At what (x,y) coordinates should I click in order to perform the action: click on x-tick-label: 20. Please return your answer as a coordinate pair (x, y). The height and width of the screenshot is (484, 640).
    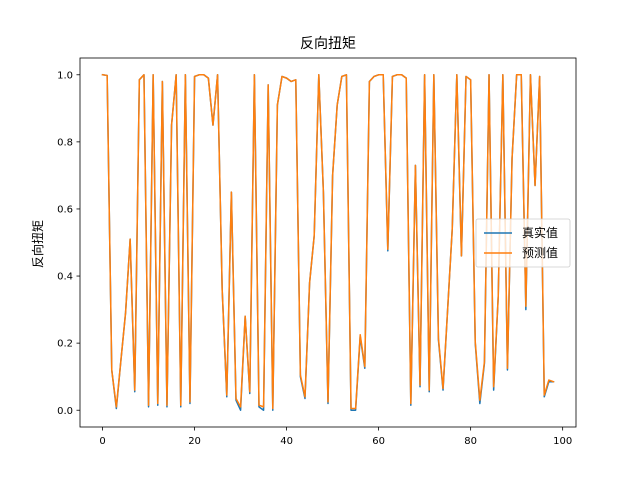
    Looking at the image, I should click on (194, 441).